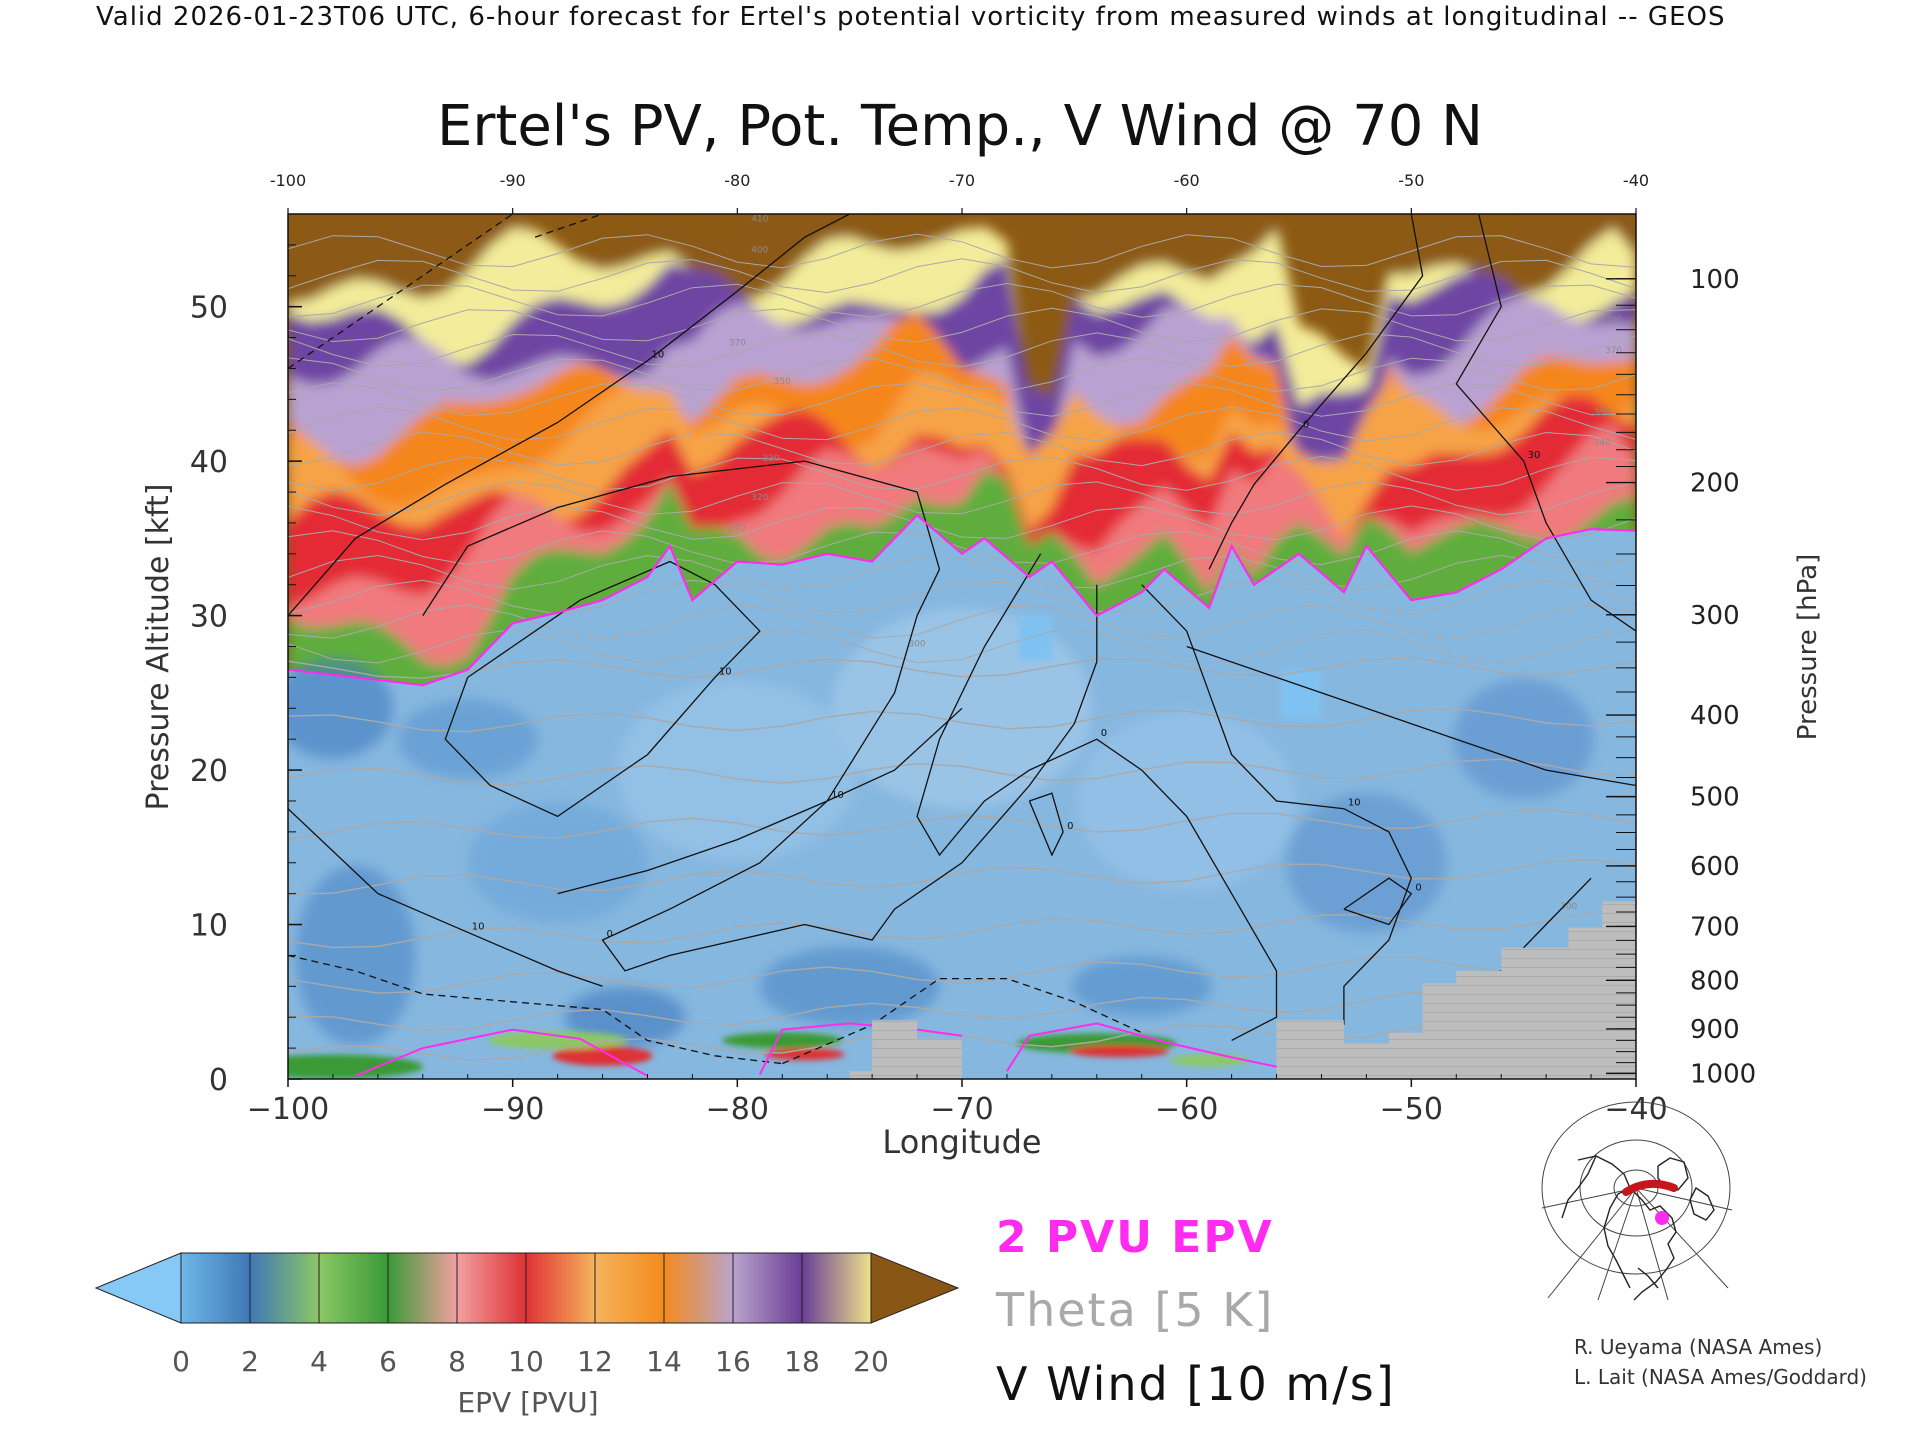 This screenshot has width=1920, height=1440. I want to click on colorbar-tick-label: 18, so click(802, 1361).